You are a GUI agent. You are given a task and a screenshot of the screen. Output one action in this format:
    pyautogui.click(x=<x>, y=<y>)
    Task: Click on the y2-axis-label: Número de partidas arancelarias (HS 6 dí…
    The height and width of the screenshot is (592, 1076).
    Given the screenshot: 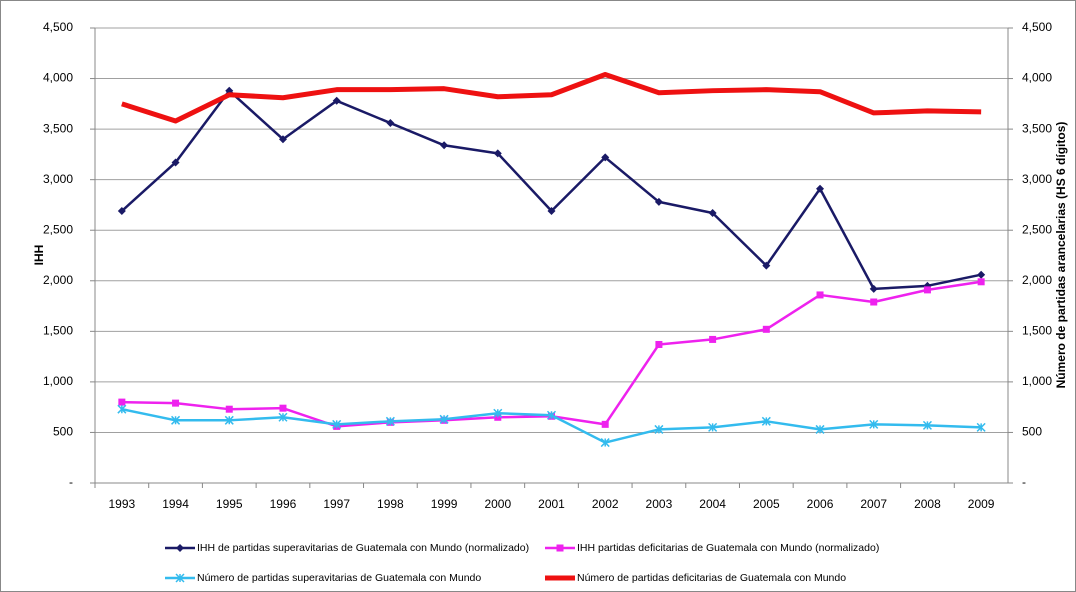 What is the action you would take?
    pyautogui.click(x=1061, y=255)
    